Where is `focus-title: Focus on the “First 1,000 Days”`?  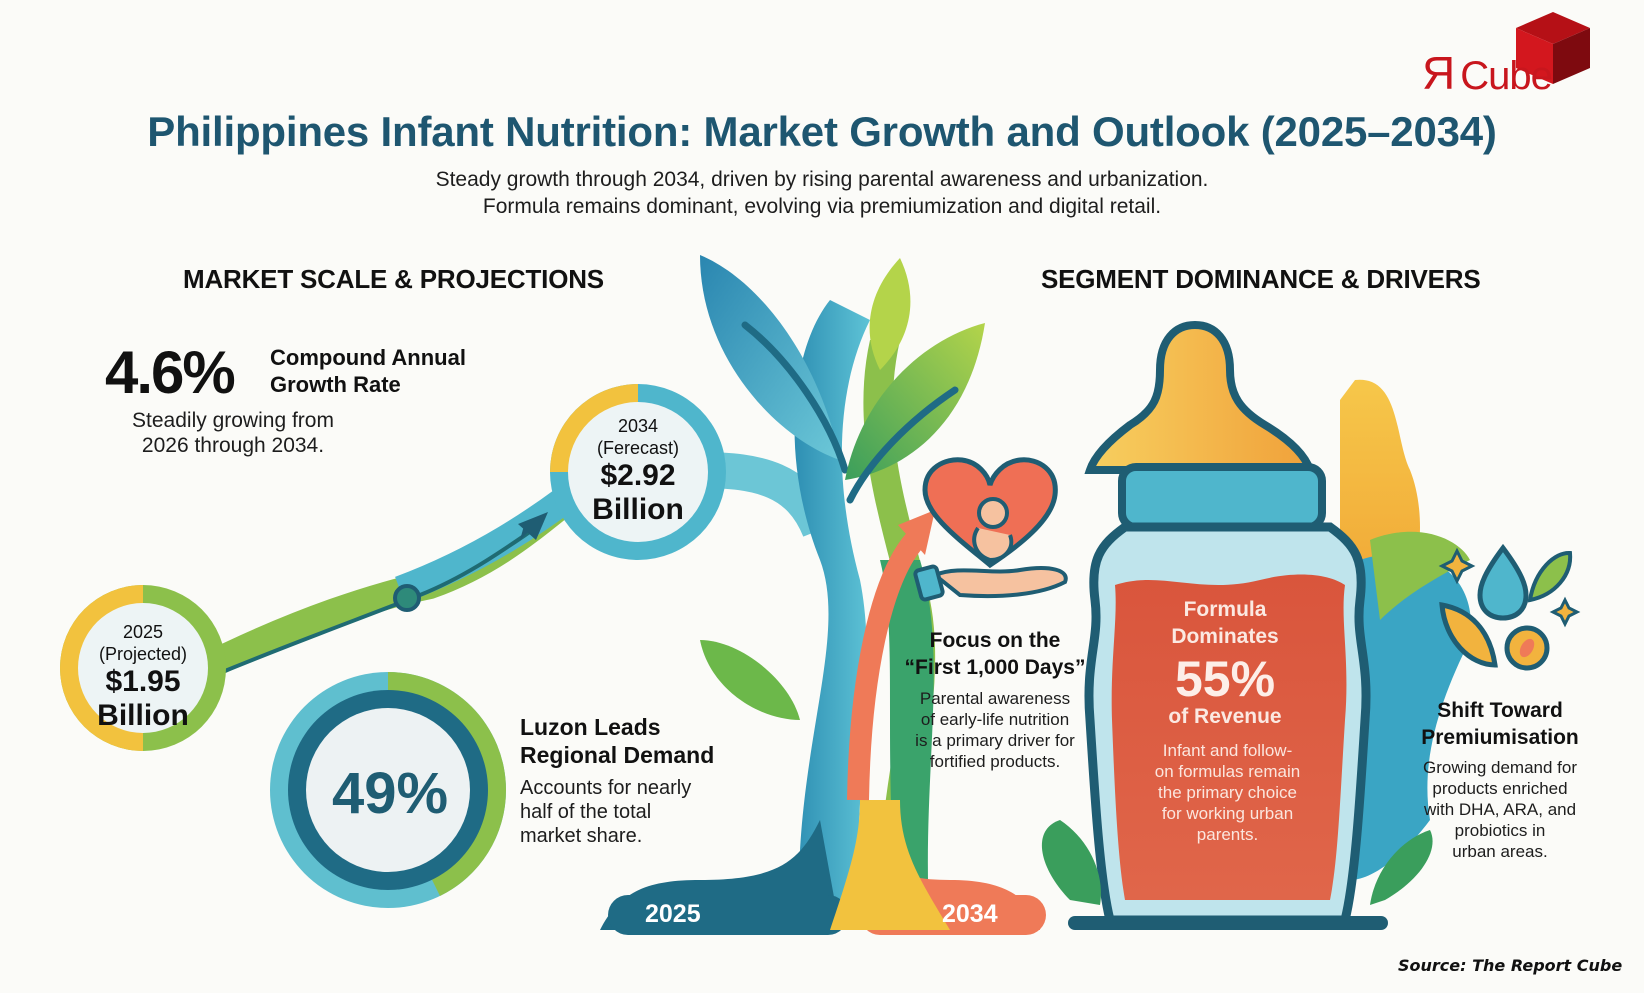 focus-title: Focus on the “First 1,000 Days” is located at coordinates (995, 654).